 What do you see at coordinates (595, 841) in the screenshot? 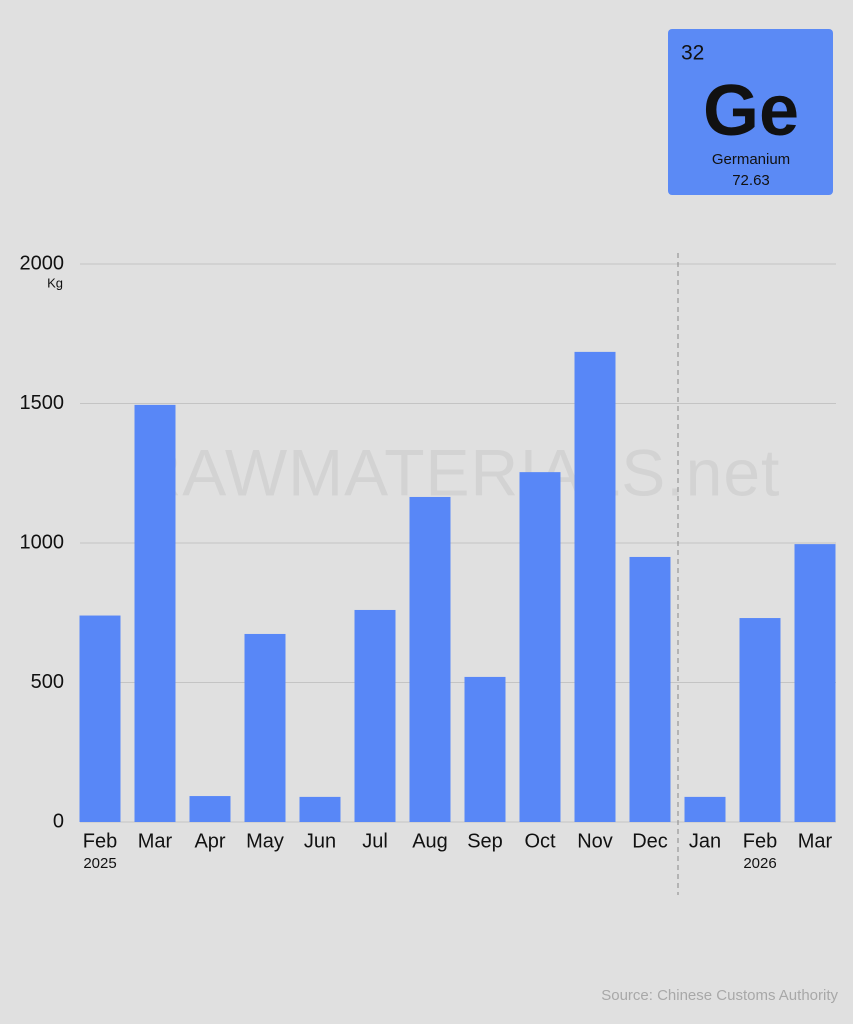
I see `x-tick-label: Nov` at bounding box center [595, 841].